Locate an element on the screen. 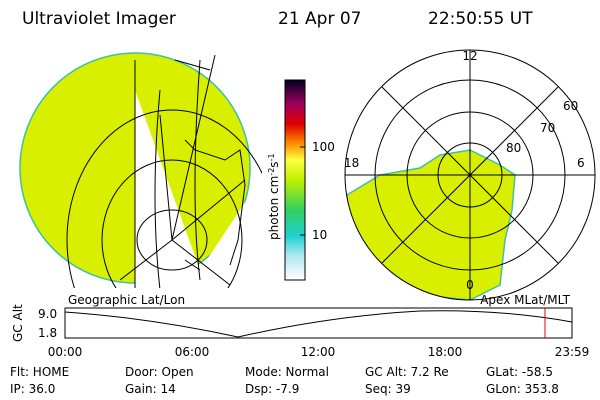 The width and height of the screenshot is (600, 400). colorbar-tick-label: 100 is located at coordinates (323, 147).